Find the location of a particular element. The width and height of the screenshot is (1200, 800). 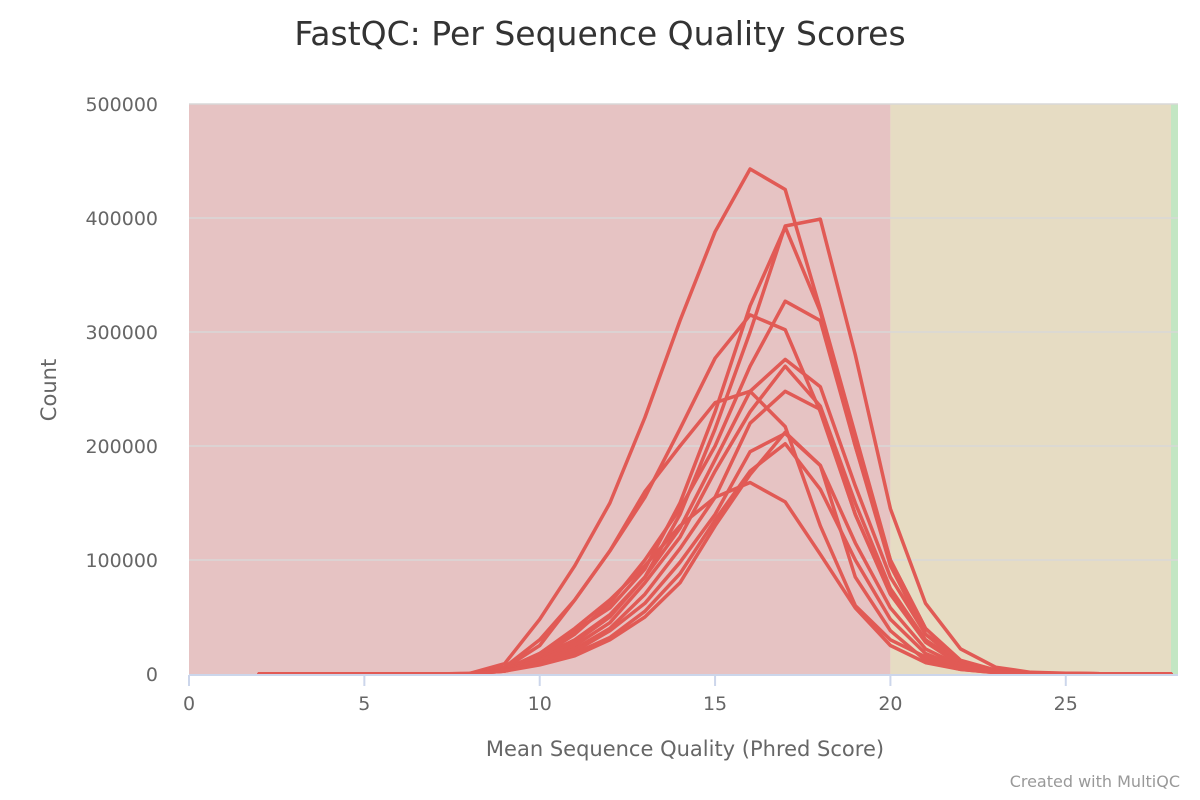

chart-title: FastQC: Per Sequence Quality Scores is located at coordinates (600, 33).